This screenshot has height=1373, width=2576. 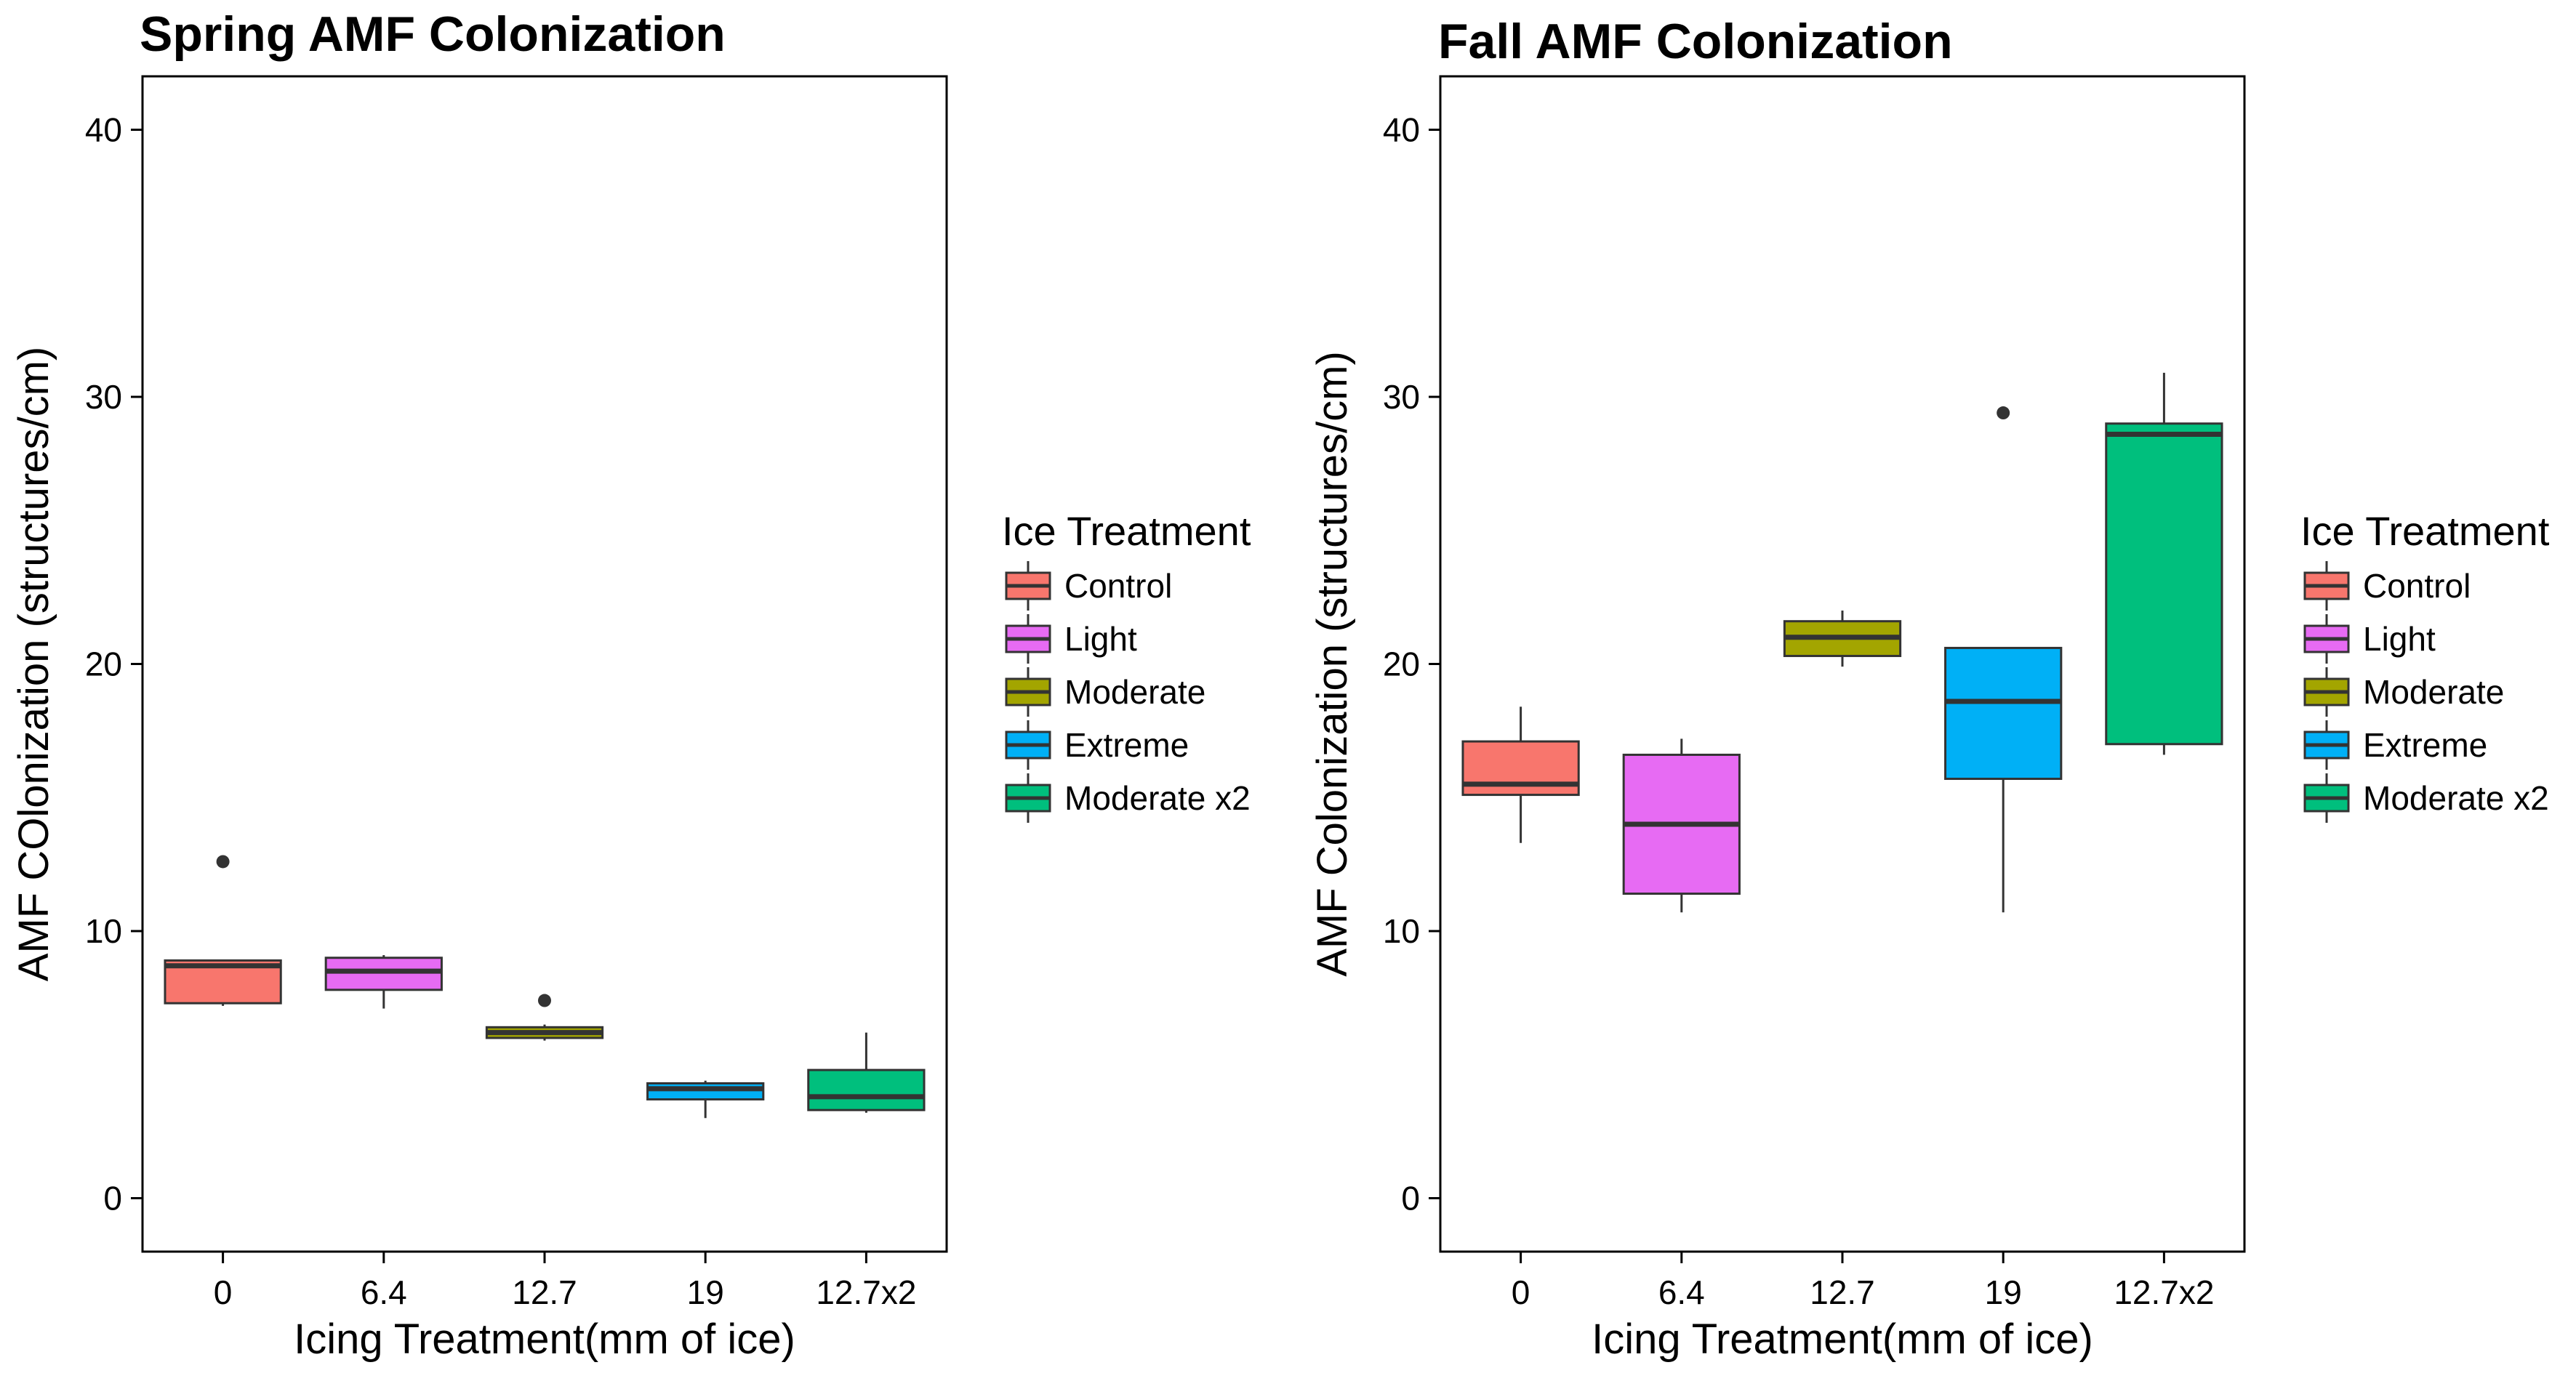 I want to click on y-axis-title: AMF COlonization (structures/cm), so click(x=34, y=664).